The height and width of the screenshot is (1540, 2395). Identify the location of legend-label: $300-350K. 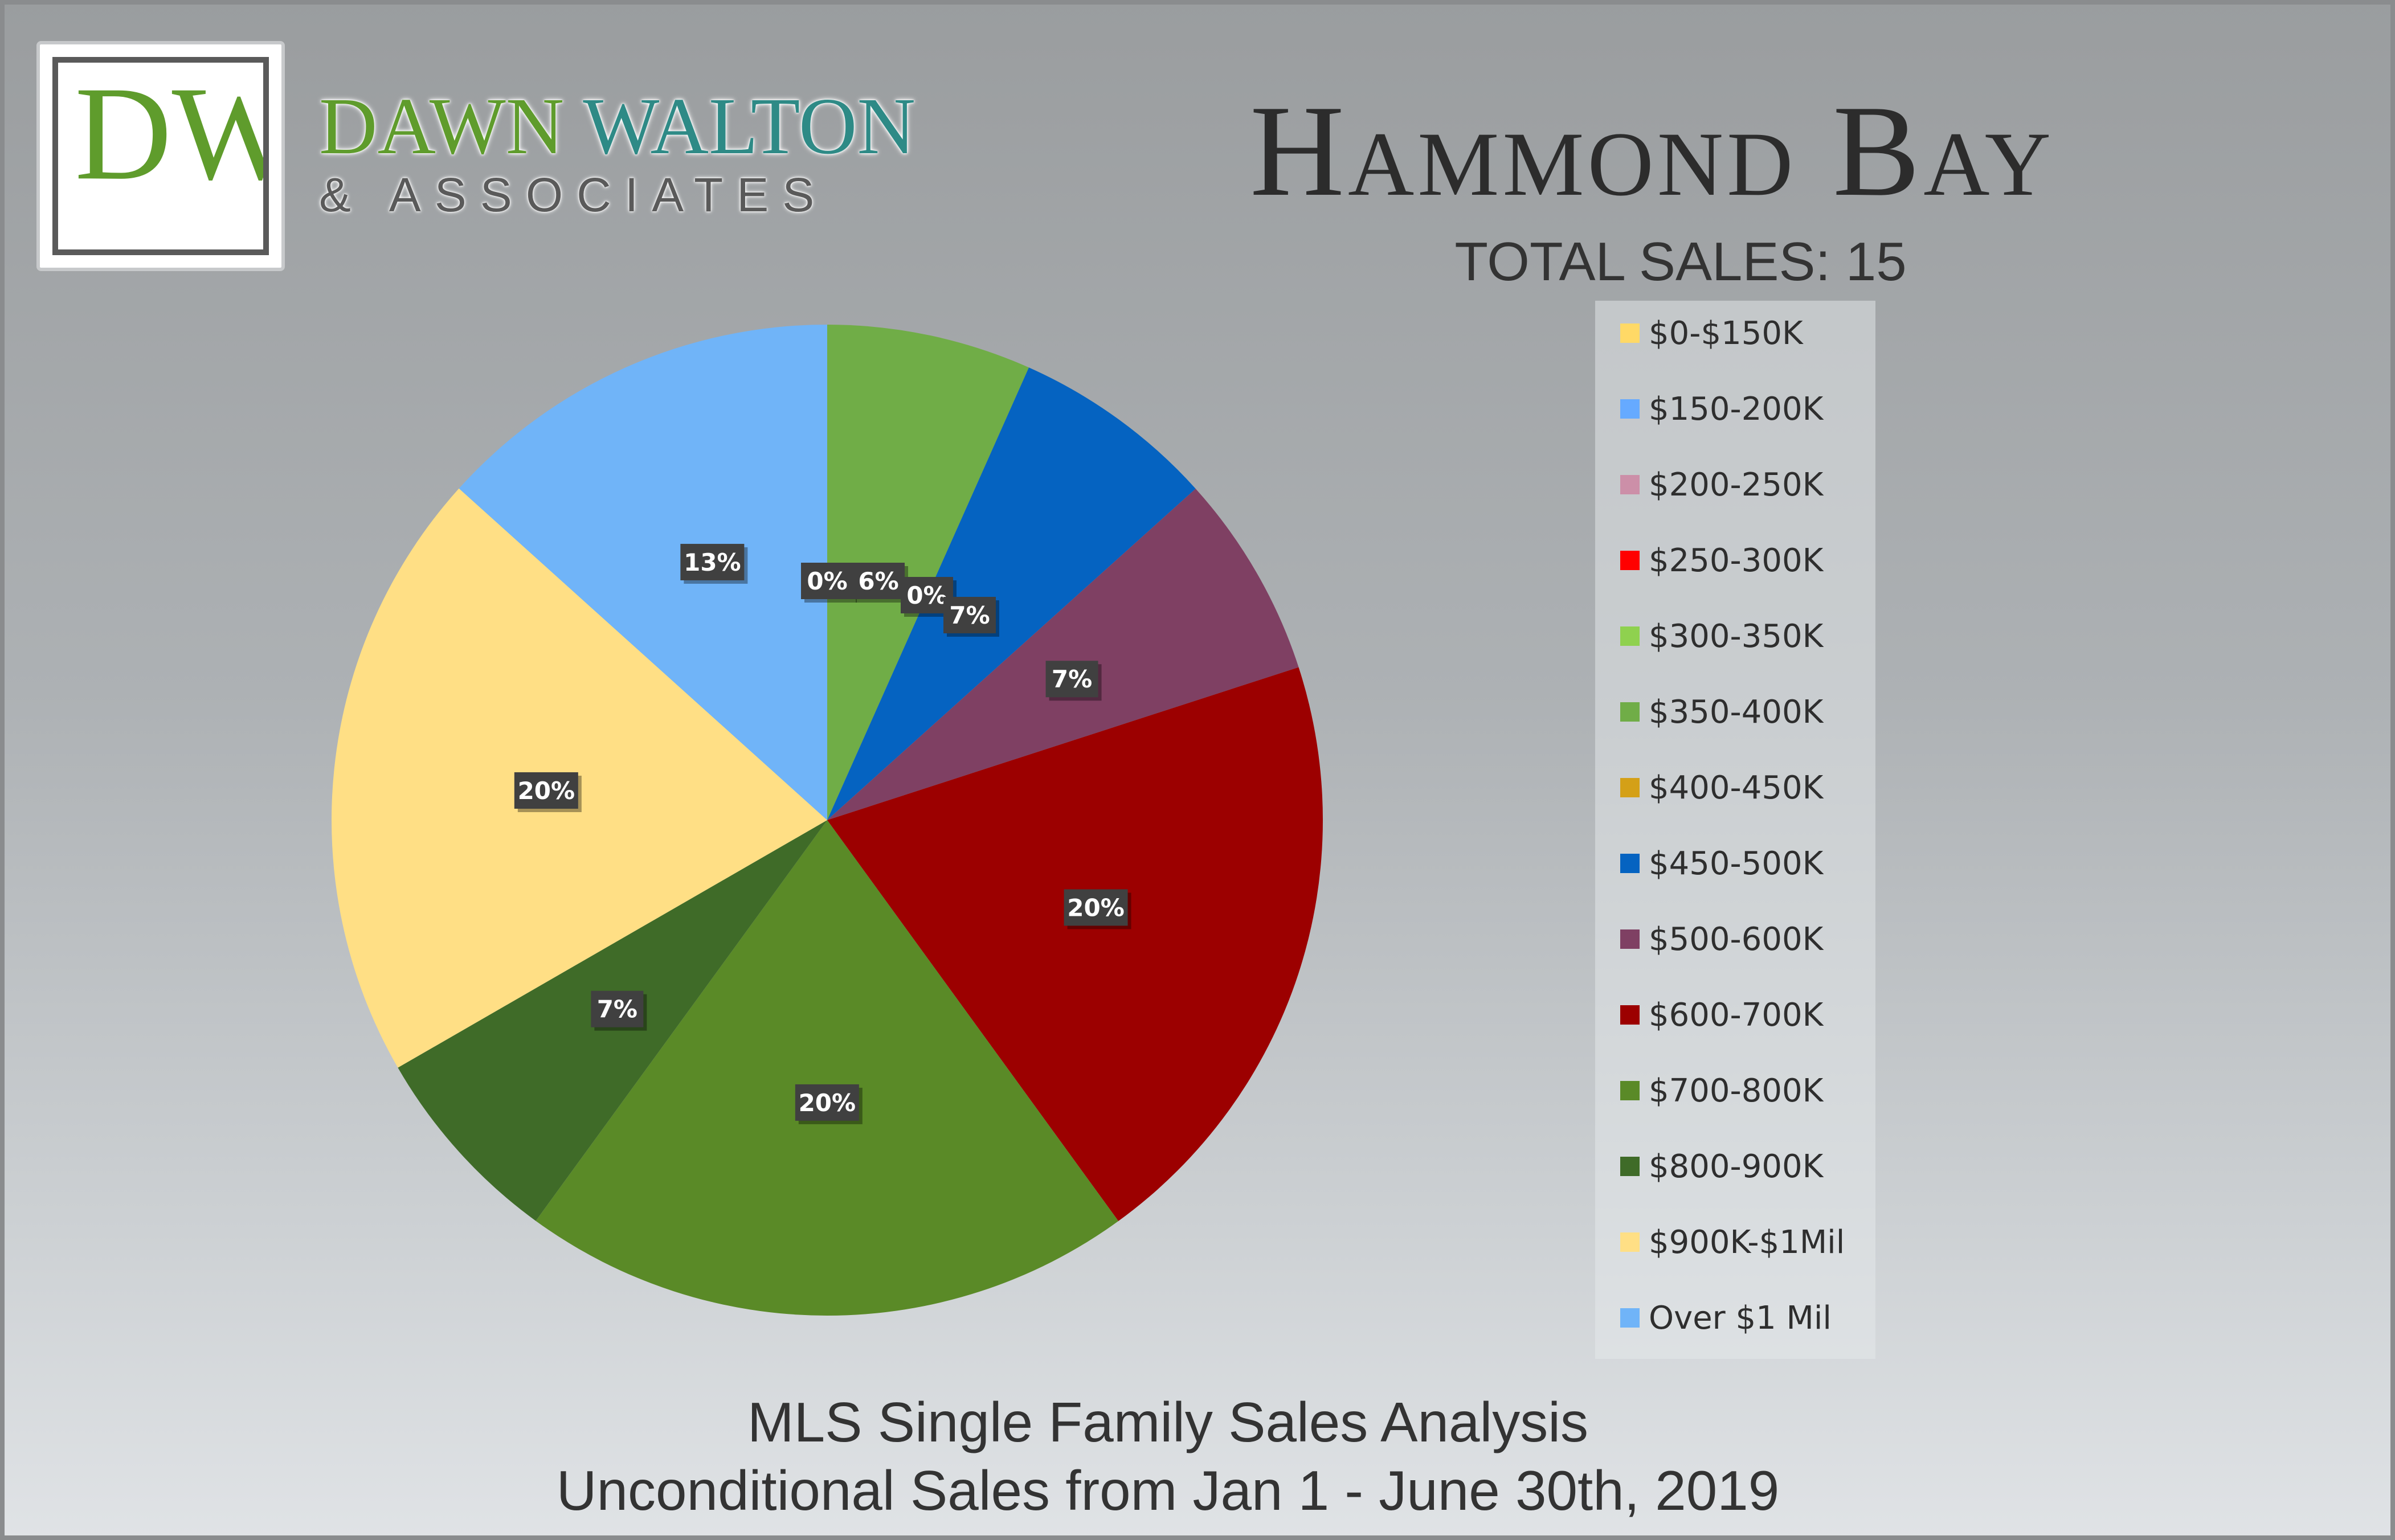
(1736, 636).